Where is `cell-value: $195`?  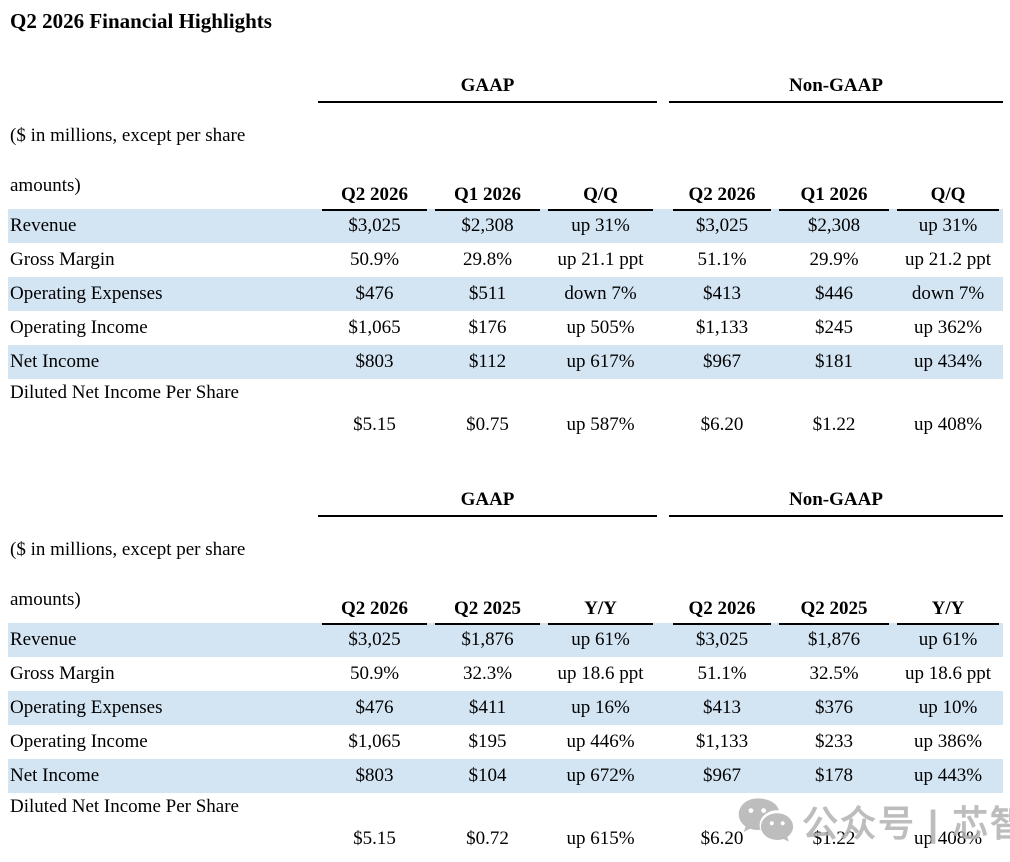 cell-value: $195 is located at coordinates (487, 741).